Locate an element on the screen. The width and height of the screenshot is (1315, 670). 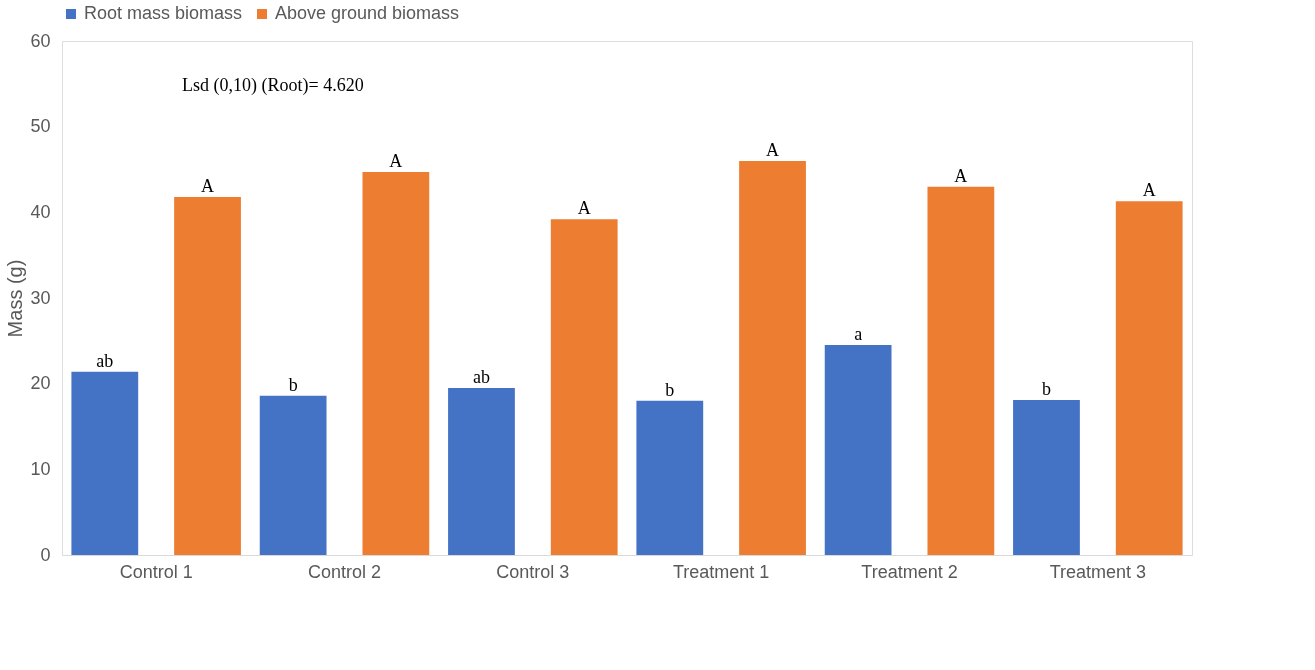
y-axis-title: Mass (g) is located at coordinates (15, 298).